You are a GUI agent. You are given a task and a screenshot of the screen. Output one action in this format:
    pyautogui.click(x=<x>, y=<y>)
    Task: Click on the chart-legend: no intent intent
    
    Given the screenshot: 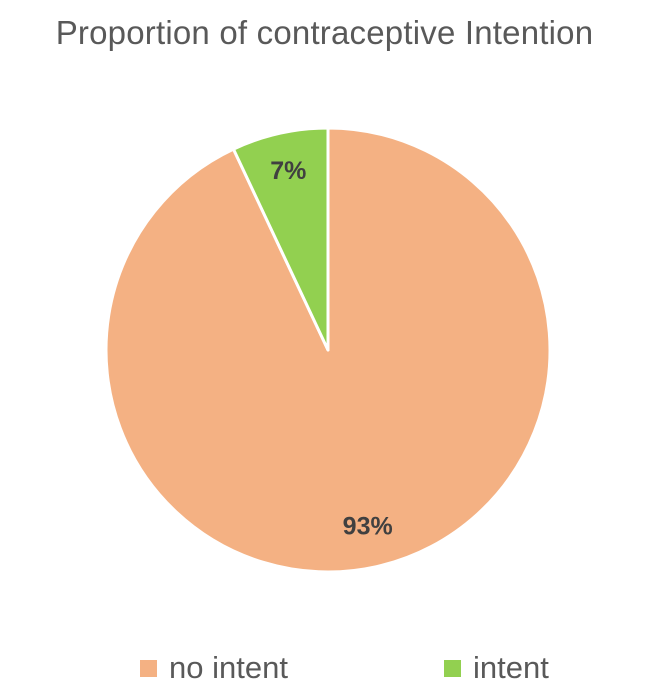 What is the action you would take?
    pyautogui.click(x=324, y=668)
    